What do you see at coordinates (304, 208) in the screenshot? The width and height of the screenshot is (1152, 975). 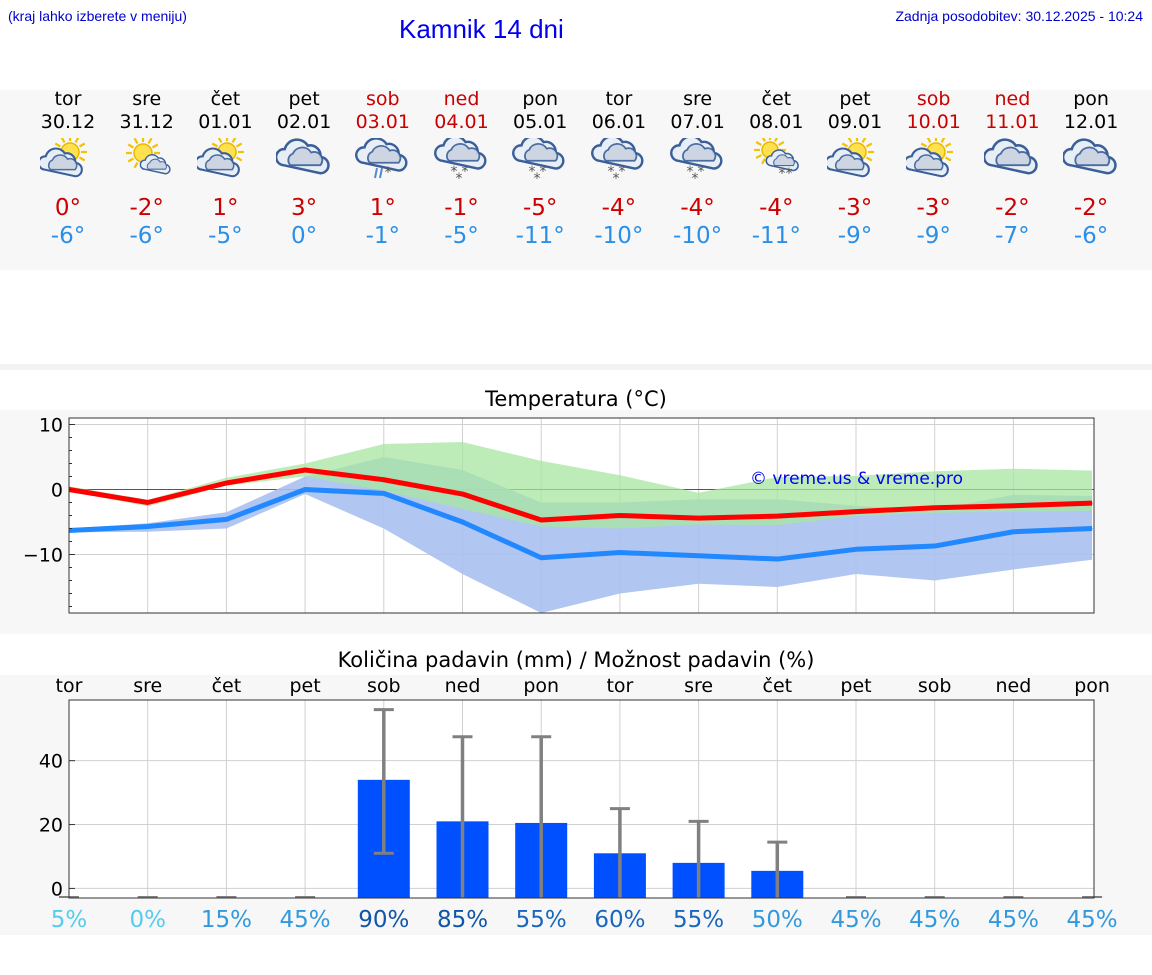 I see `max-temperature: 3°` at bounding box center [304, 208].